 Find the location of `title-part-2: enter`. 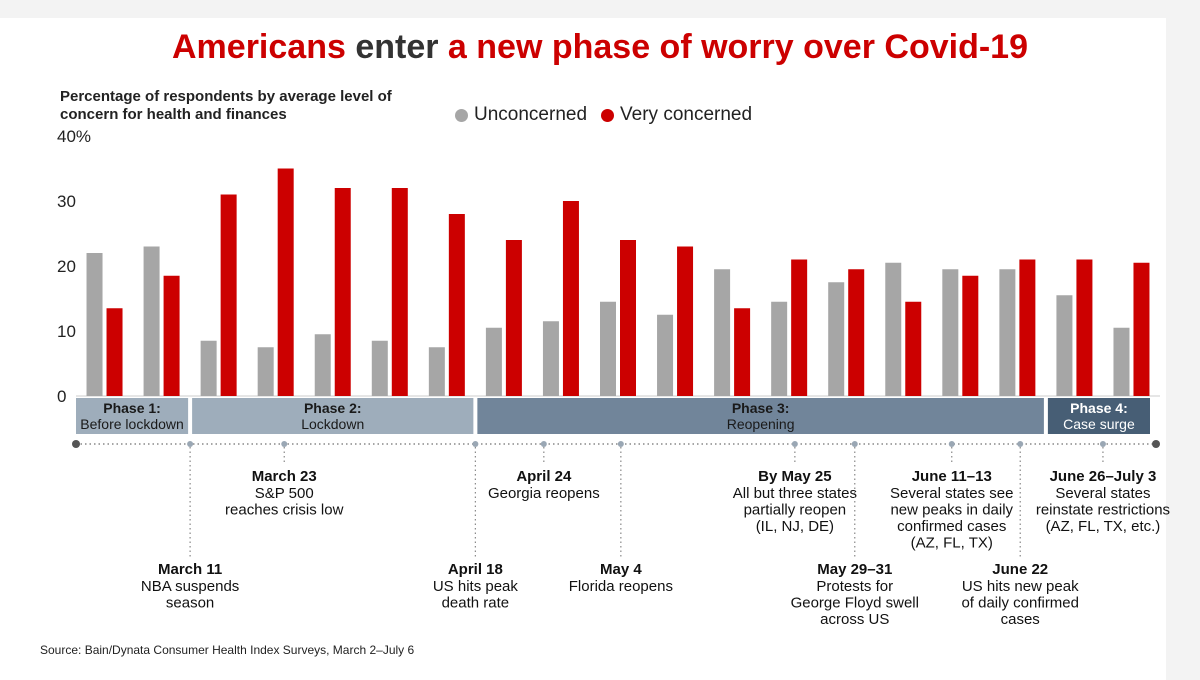

title-part-2: enter is located at coordinates (396, 47).